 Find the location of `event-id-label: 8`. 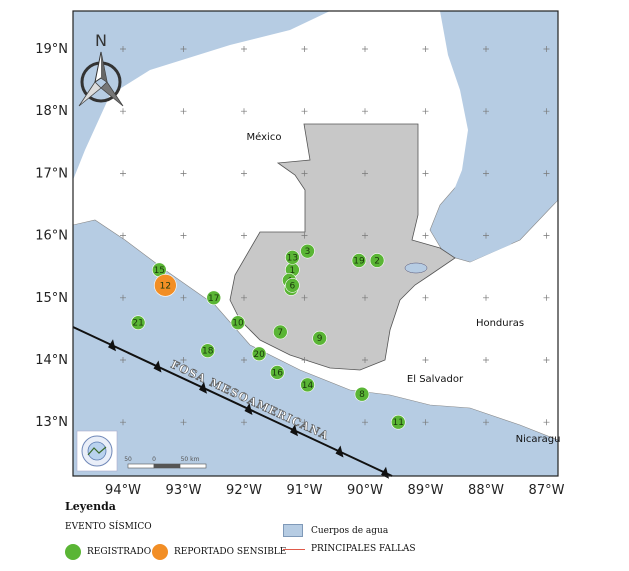

event-id-label: 8 is located at coordinates (362, 395).